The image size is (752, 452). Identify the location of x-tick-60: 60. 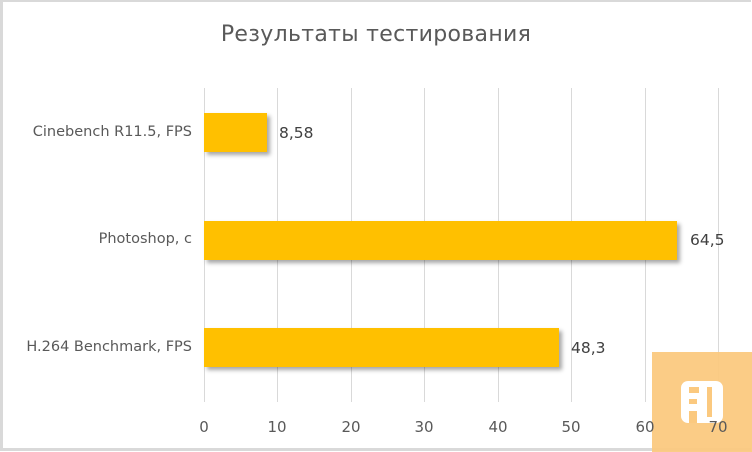
(645, 427).